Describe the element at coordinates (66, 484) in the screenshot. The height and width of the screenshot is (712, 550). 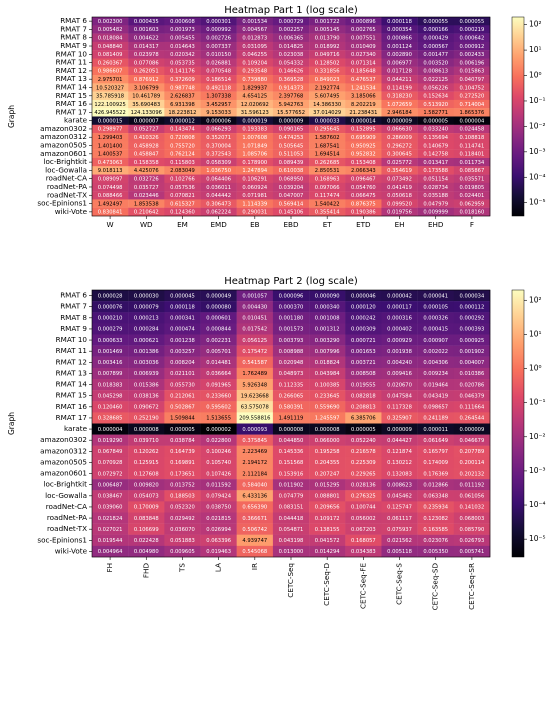
I see `y-tick-label: loc-Brightkit` at that location.